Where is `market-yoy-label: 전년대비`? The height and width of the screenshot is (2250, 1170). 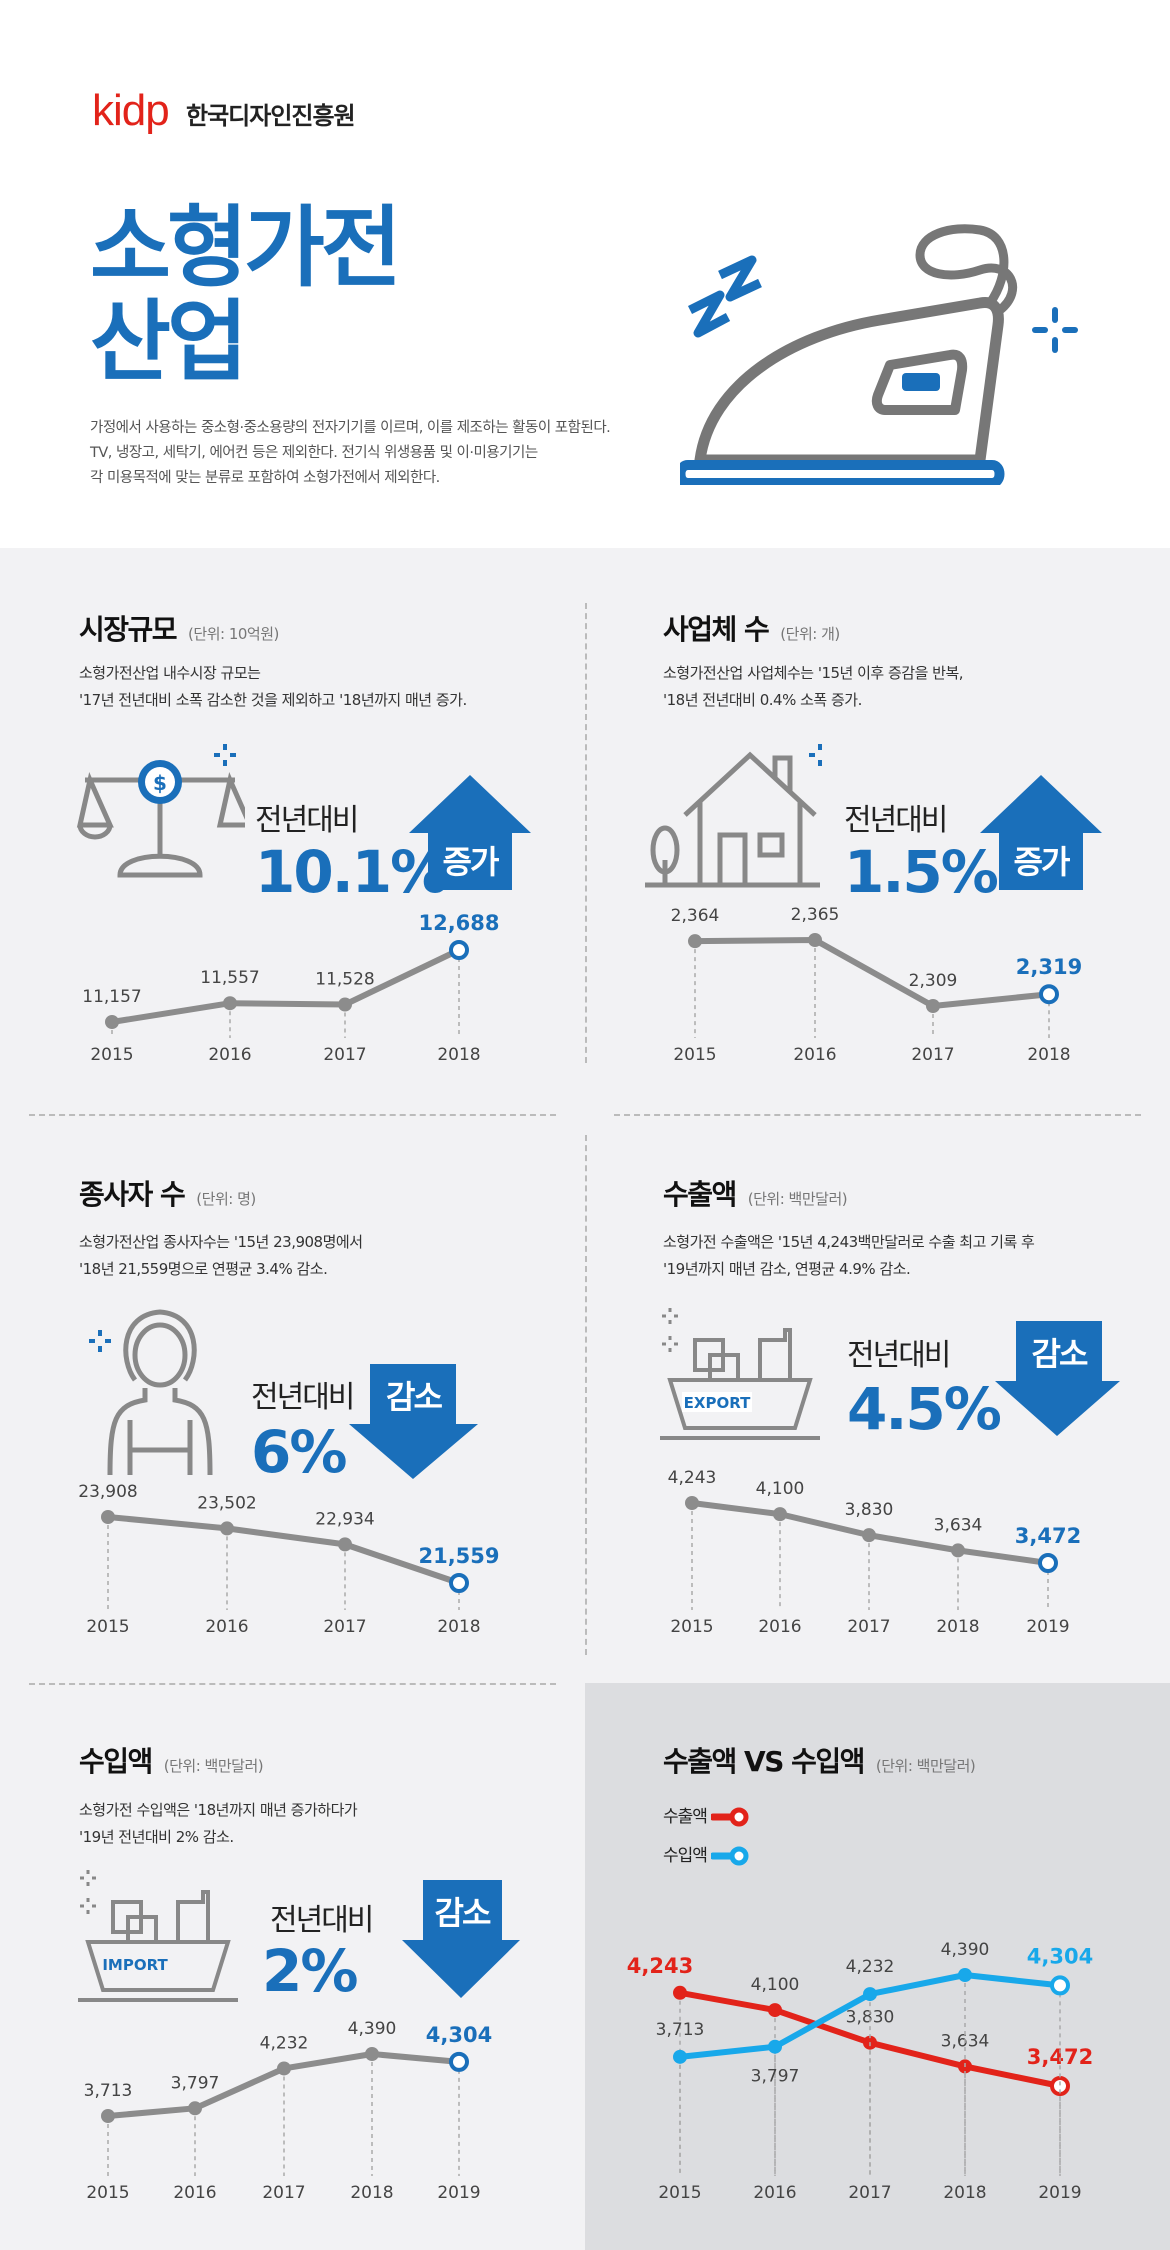 market-yoy-label: 전년대비 is located at coordinates (307, 820).